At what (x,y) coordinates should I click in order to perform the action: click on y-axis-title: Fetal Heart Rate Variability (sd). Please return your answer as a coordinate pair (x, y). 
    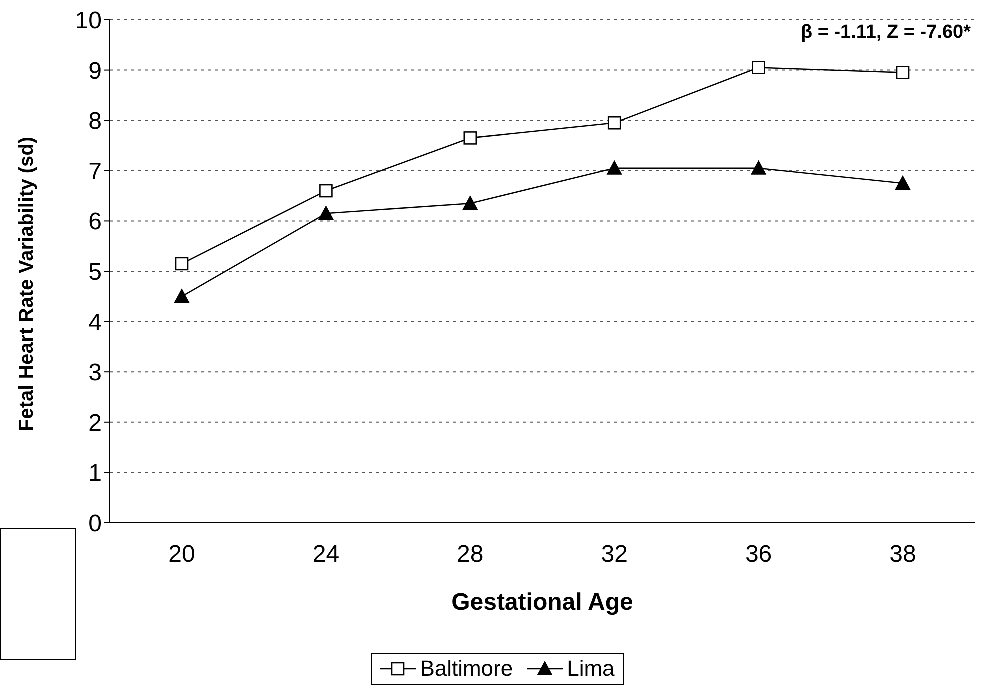
    Looking at the image, I should click on (27, 284).